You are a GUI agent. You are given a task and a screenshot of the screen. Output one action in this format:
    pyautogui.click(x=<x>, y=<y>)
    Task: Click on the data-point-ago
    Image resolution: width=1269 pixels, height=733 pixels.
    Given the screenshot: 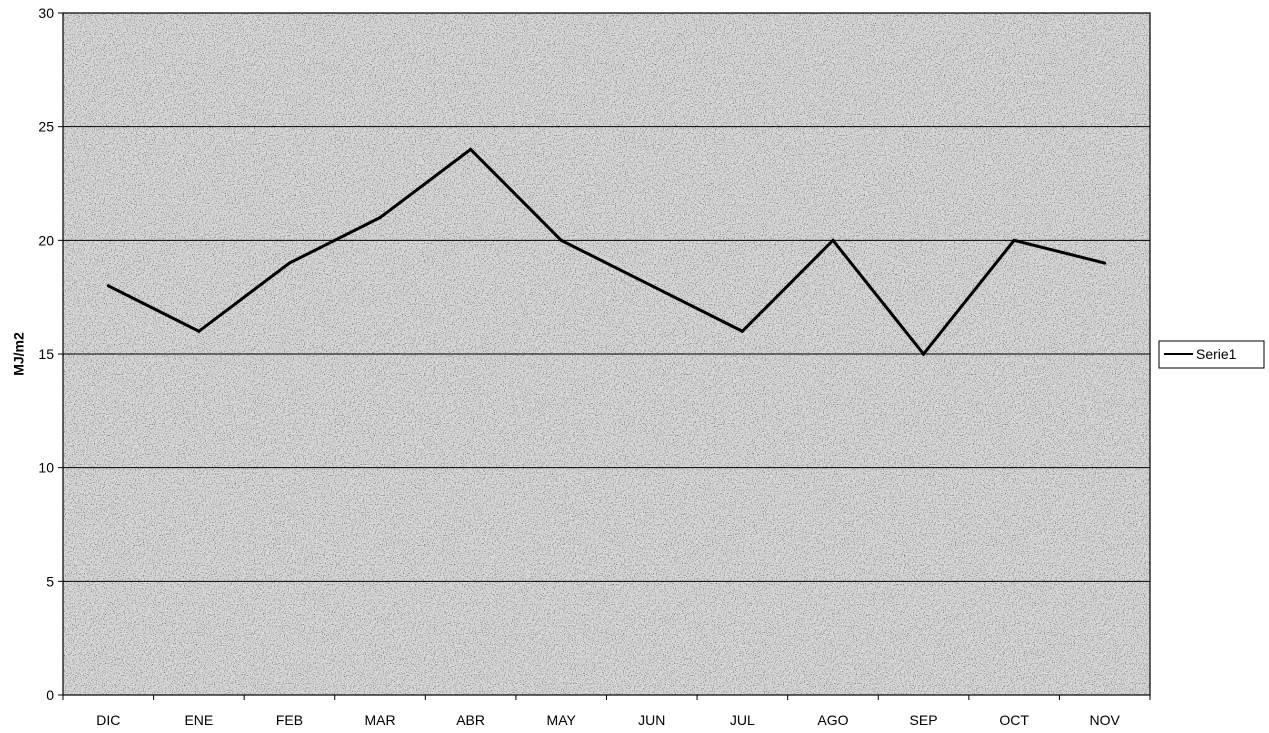 What is the action you would take?
    pyautogui.click(x=833, y=240)
    